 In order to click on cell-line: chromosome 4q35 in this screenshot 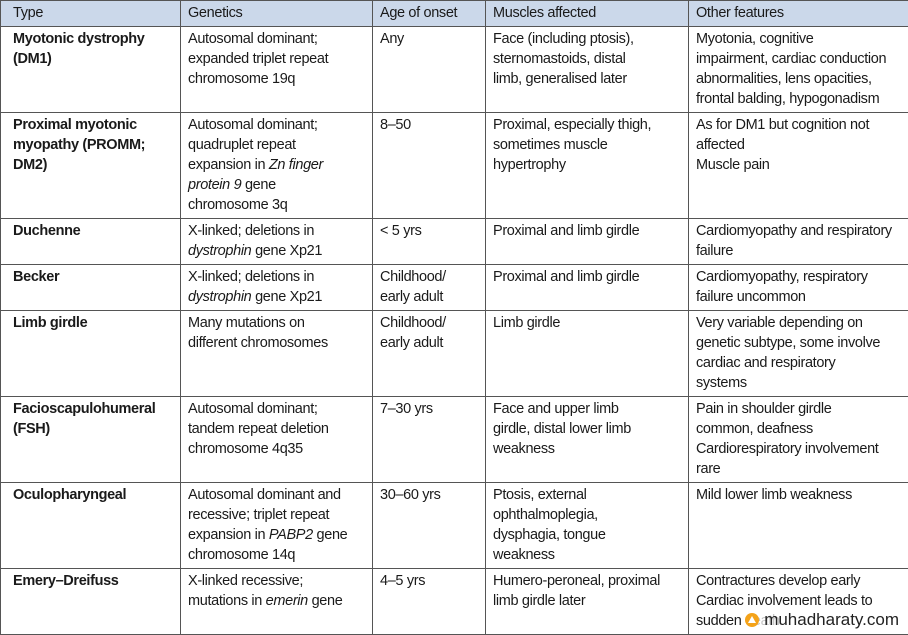, I will do `click(280, 449)`.